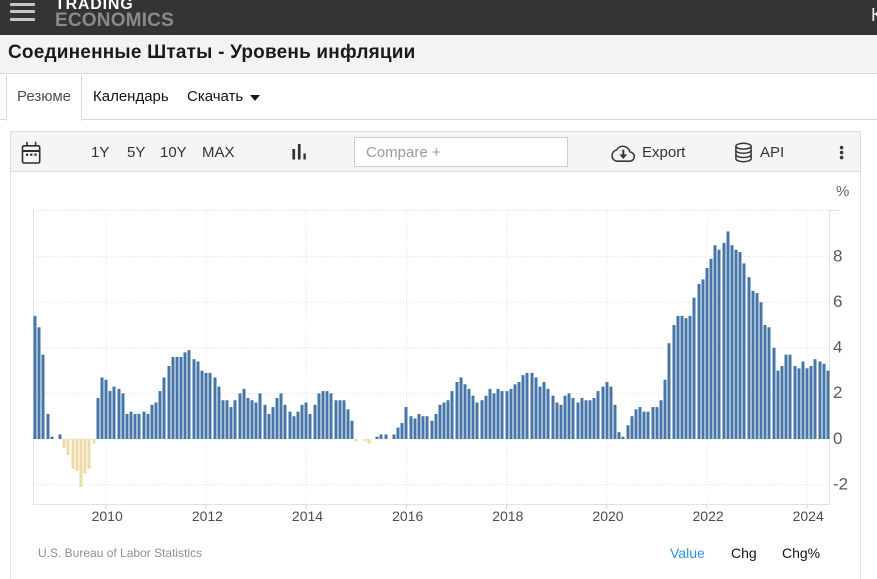  Describe the element at coordinates (207, 516) in the screenshot. I see `svg-text: 2012` at that location.